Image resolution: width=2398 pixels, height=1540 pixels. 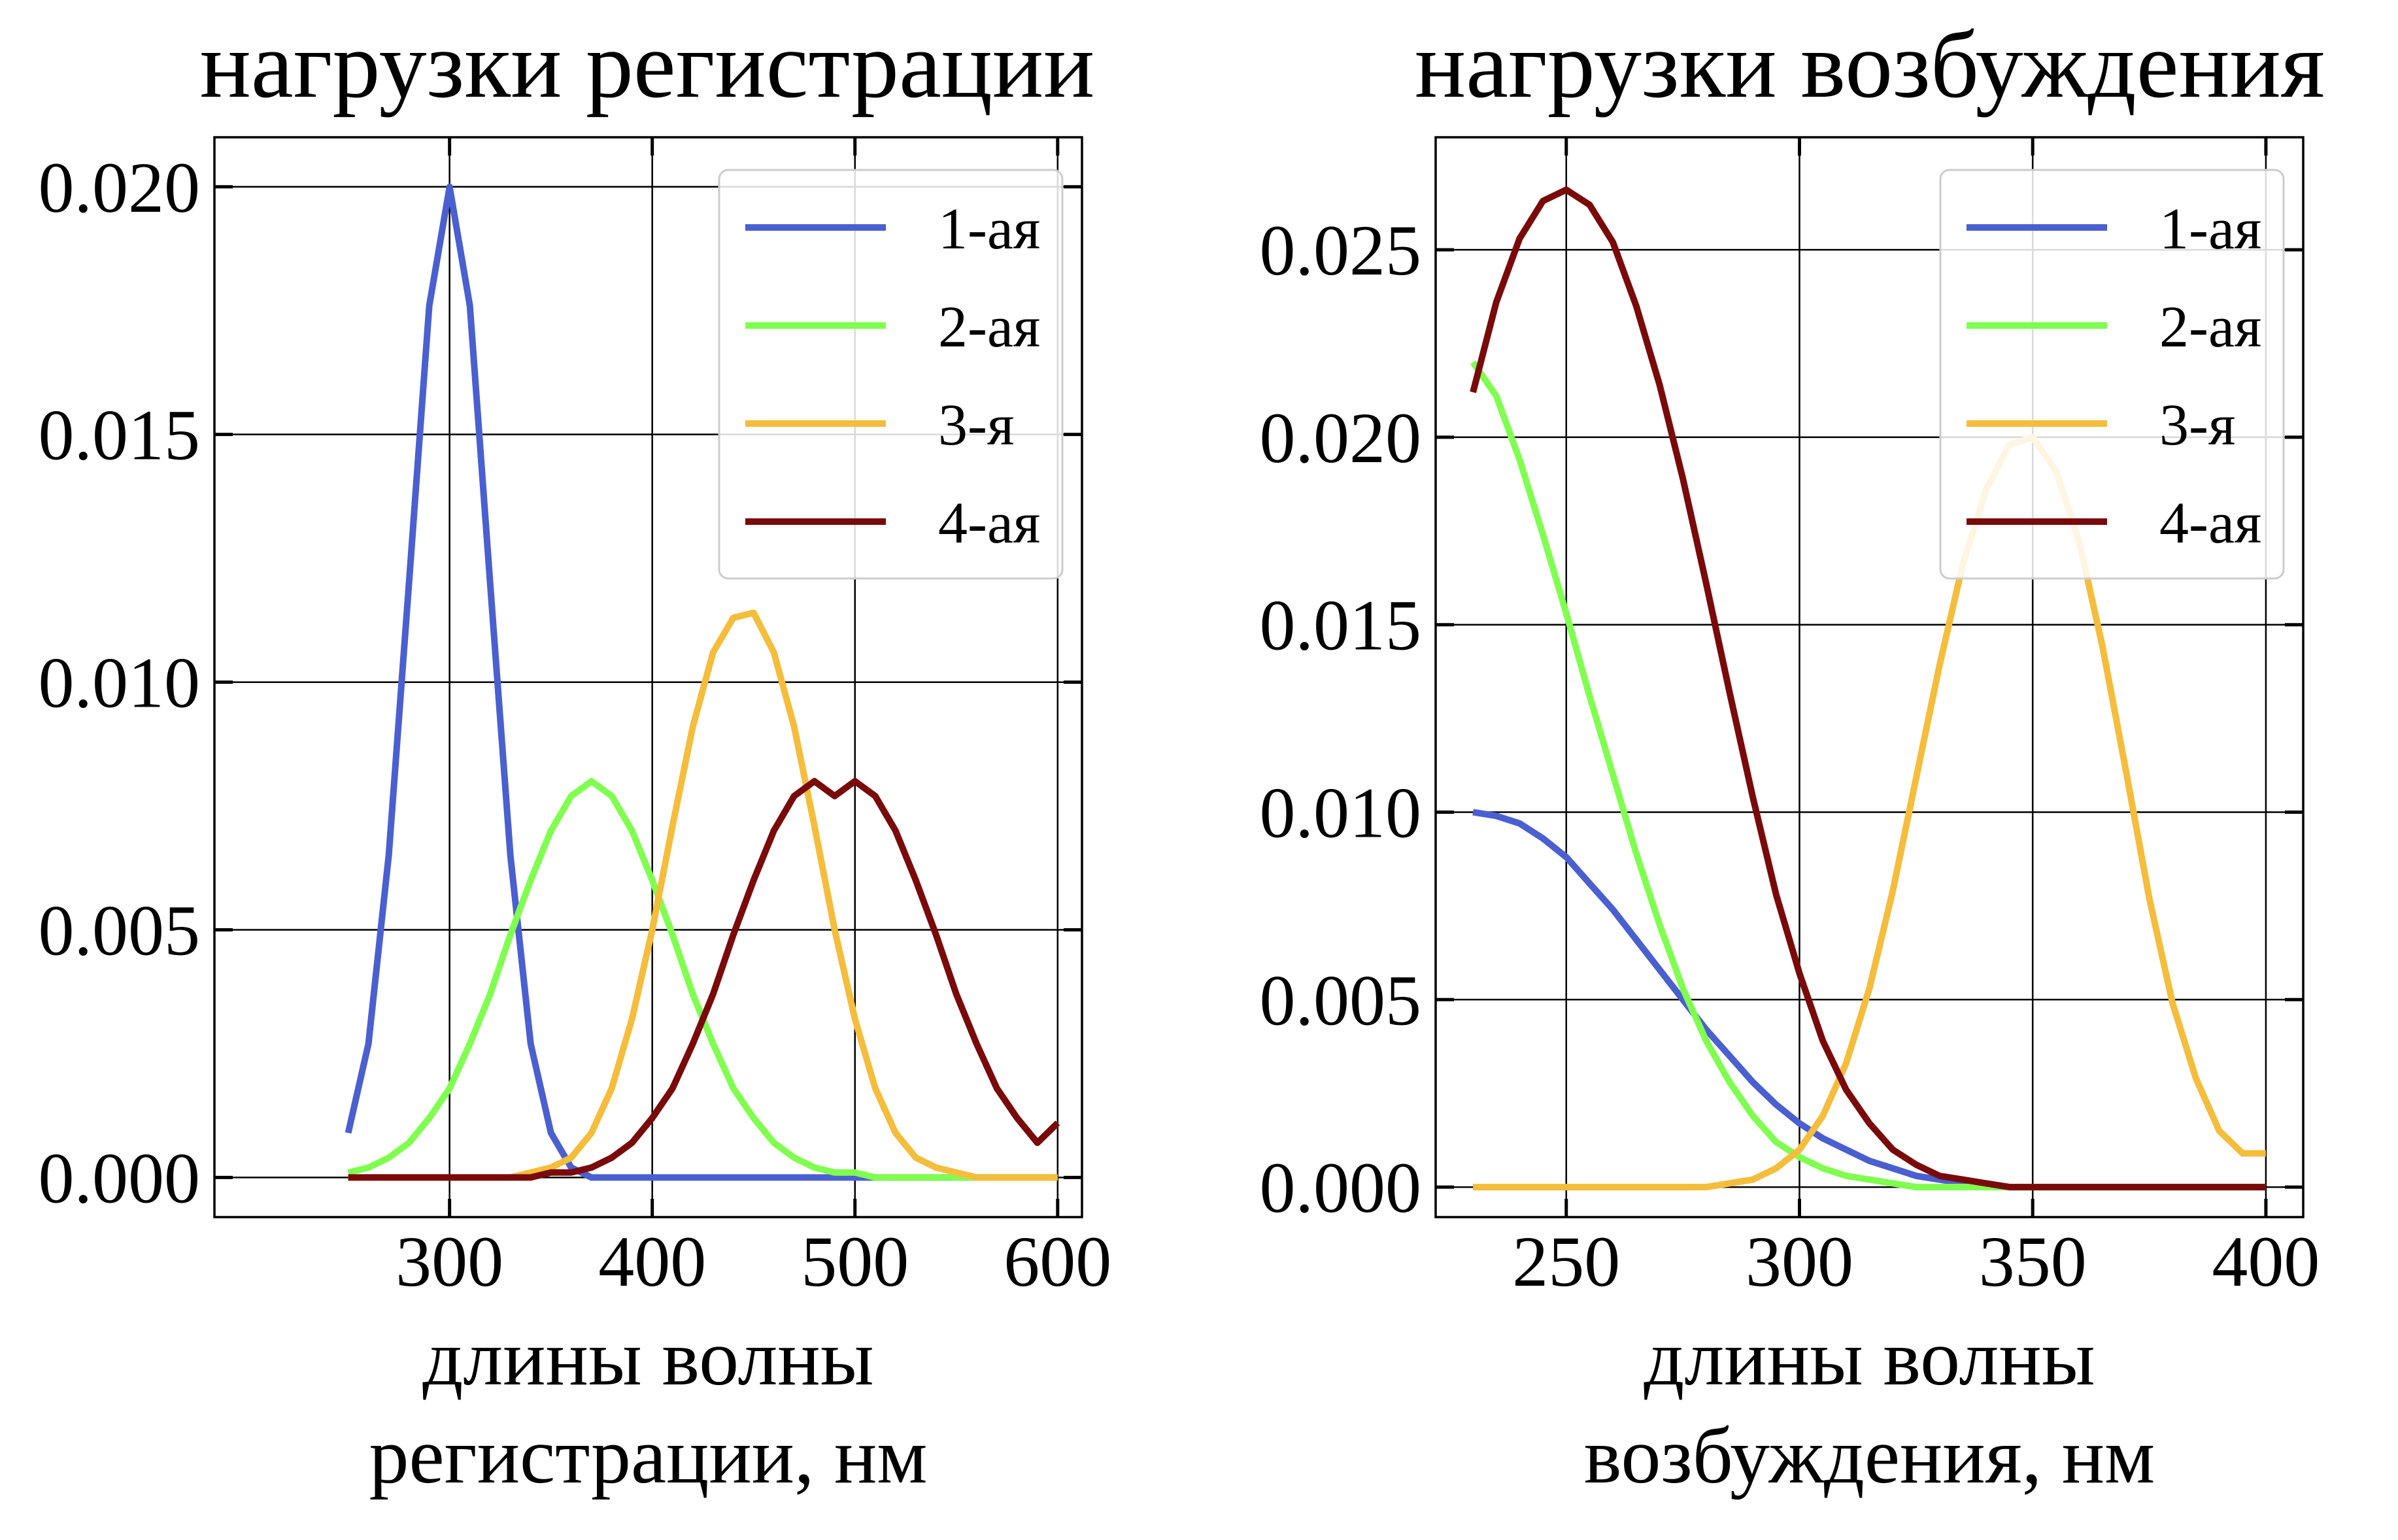 What do you see at coordinates (1057, 1261) in the screenshot?
I see `left-xtick-label-3: 600` at bounding box center [1057, 1261].